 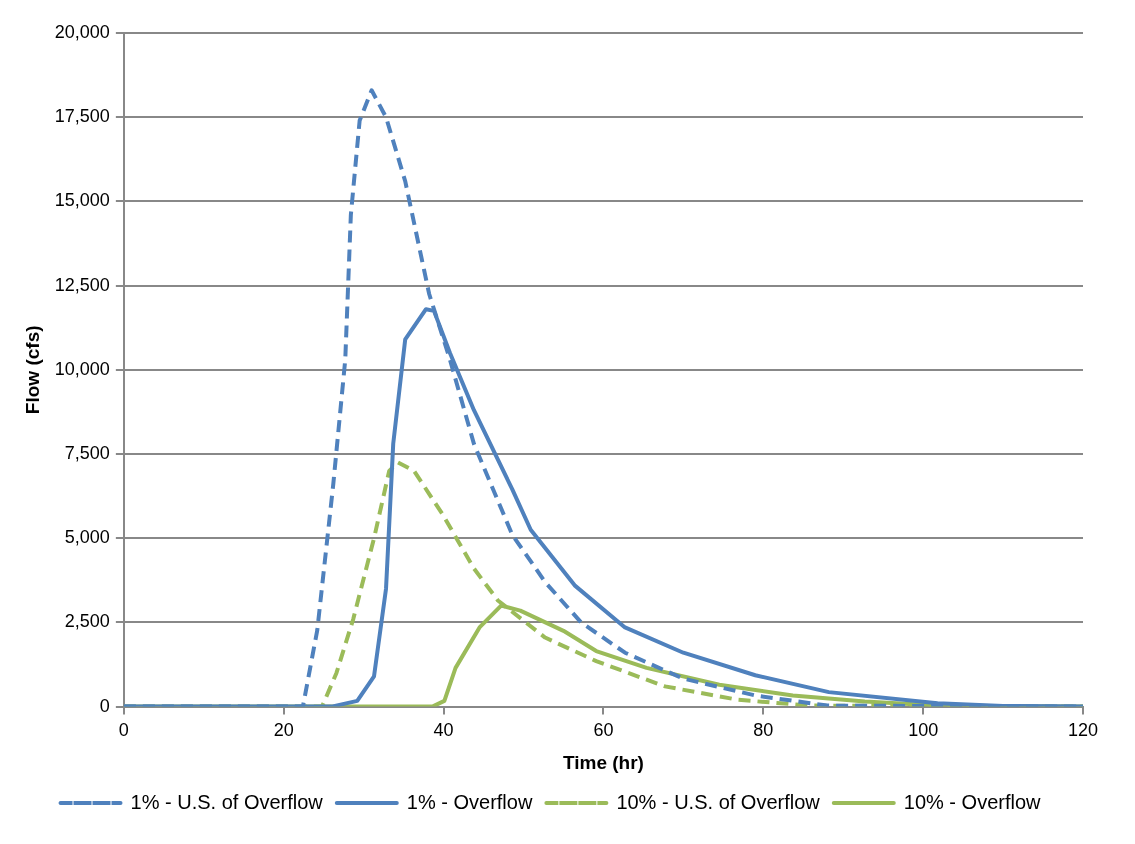 I want to click on x-tick-label: 60, so click(x=603, y=730).